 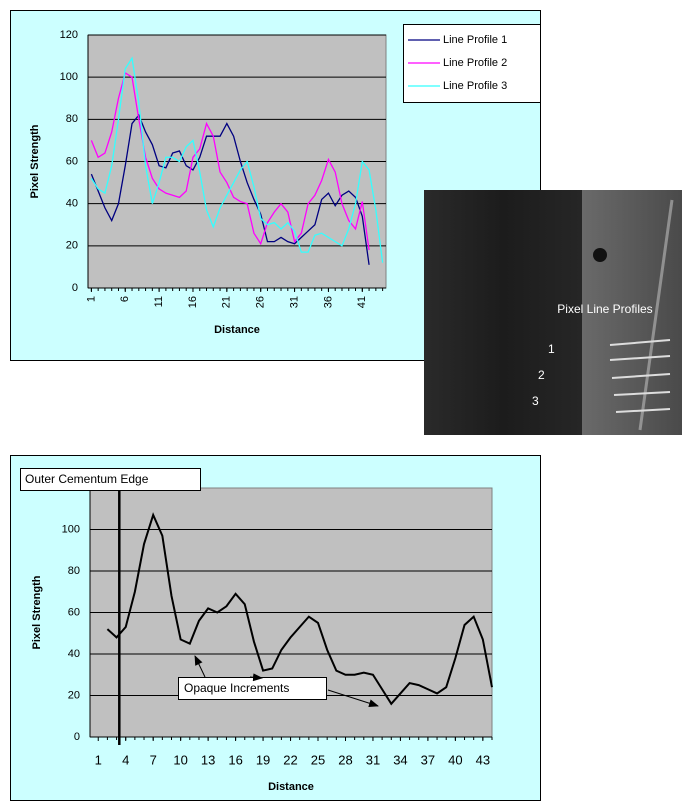 What do you see at coordinates (604, 309) in the screenshot?
I see `image-caption: Pixel Line Profiles` at bounding box center [604, 309].